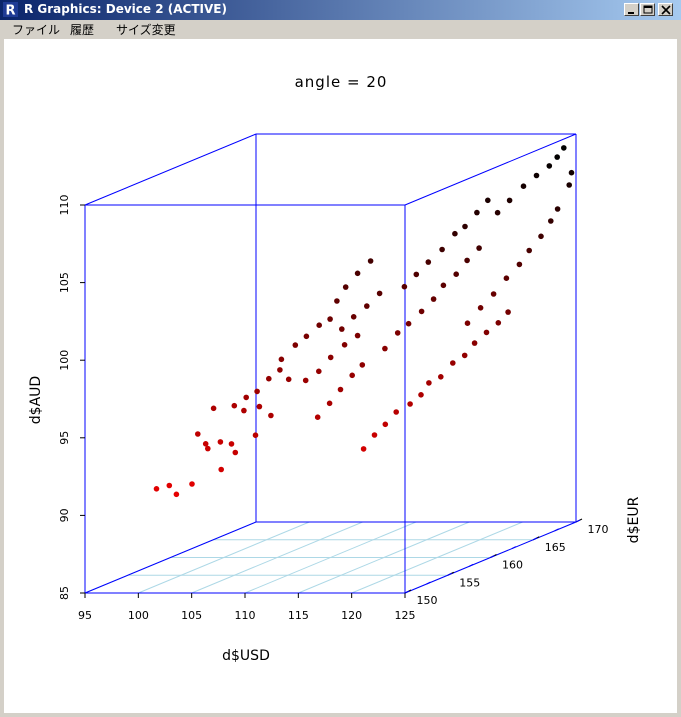 The image size is (681, 717). What do you see at coordinates (82, 30) in the screenshot?
I see `menu-history: 履歴` at bounding box center [82, 30].